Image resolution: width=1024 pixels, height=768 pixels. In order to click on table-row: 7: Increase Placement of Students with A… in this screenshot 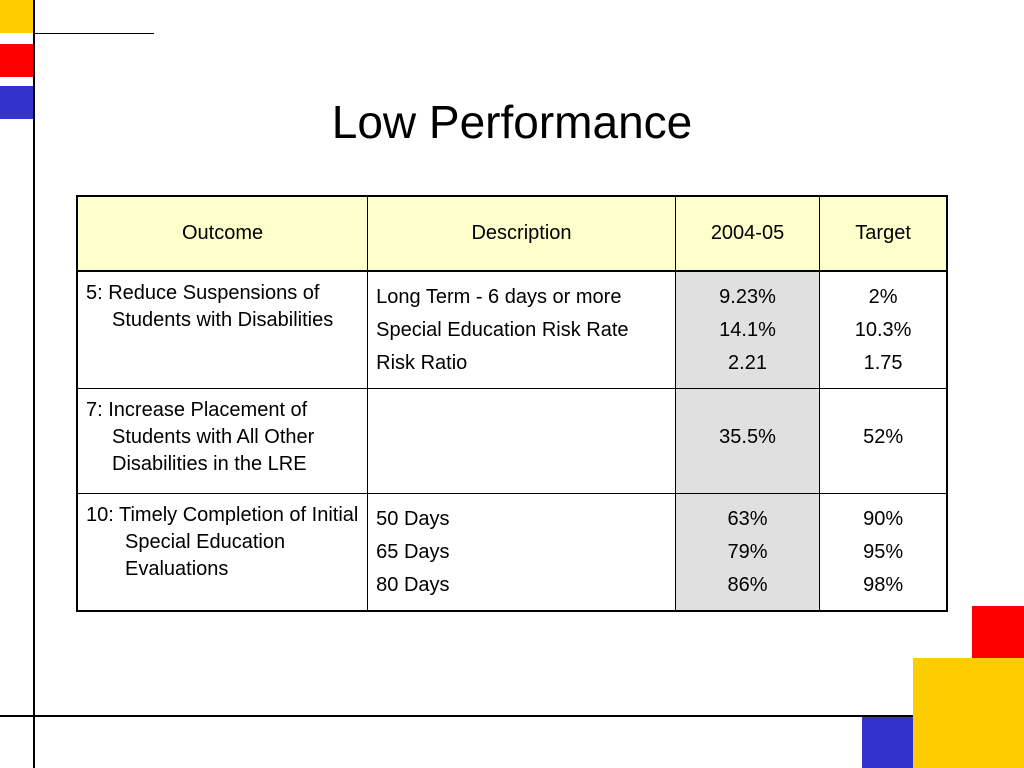, I will do `click(512, 441)`.